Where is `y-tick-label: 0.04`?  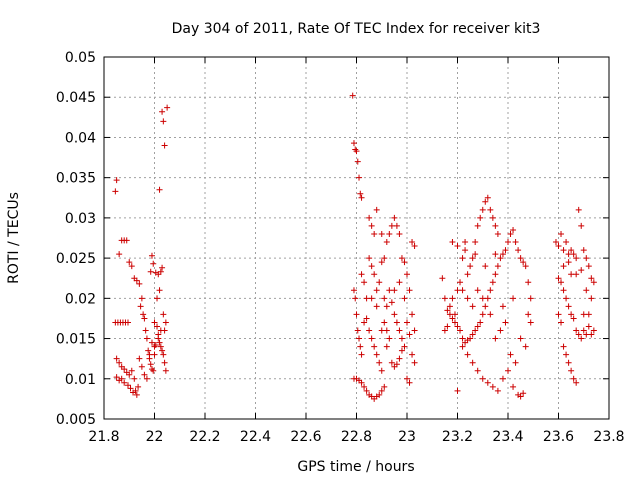
y-tick-label: 0.04 is located at coordinates (80, 138).